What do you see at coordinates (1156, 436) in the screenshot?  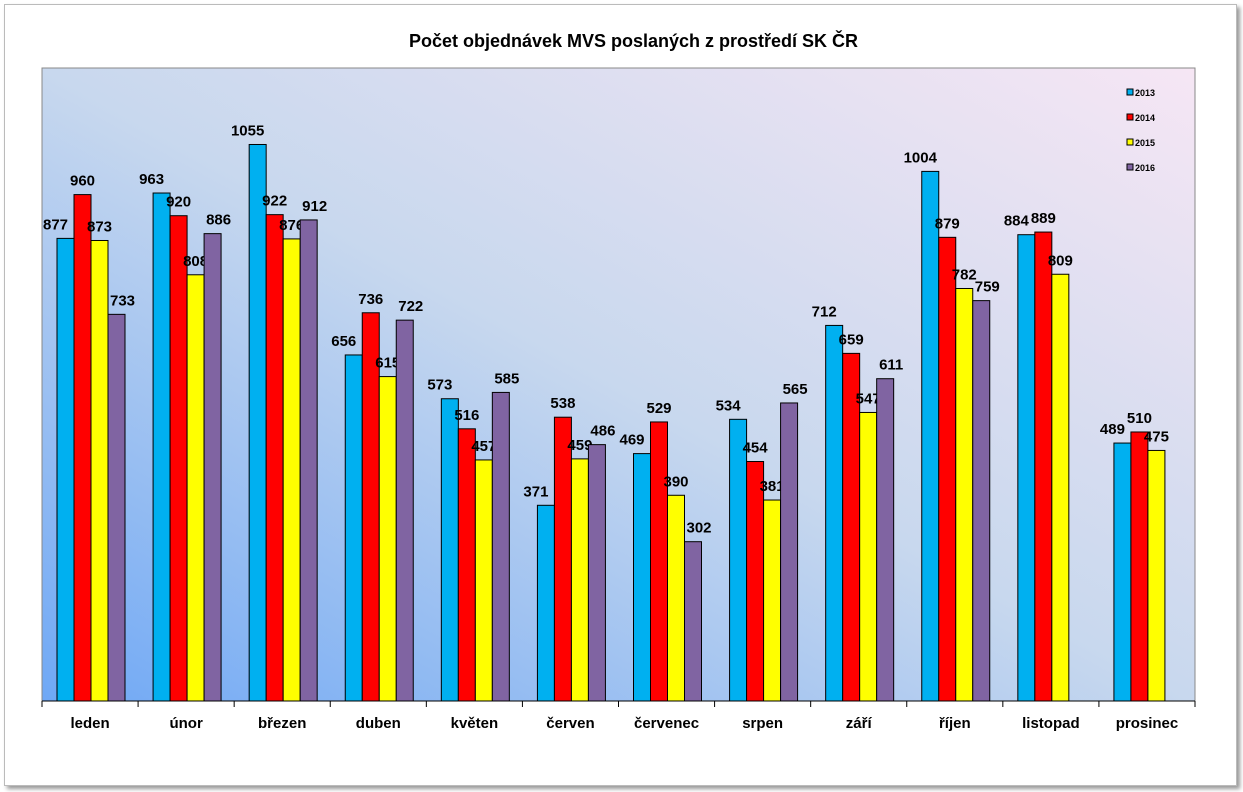 I see `data-label: 475` at bounding box center [1156, 436].